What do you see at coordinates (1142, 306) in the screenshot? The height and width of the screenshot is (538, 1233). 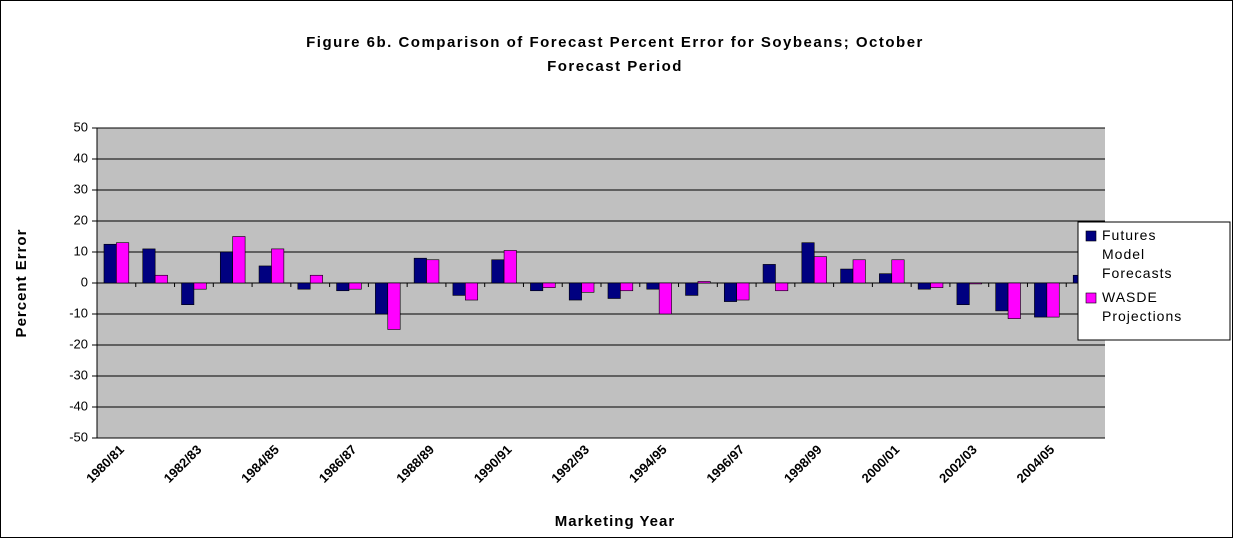 I see `legend-label: WASDE Projections` at bounding box center [1142, 306].